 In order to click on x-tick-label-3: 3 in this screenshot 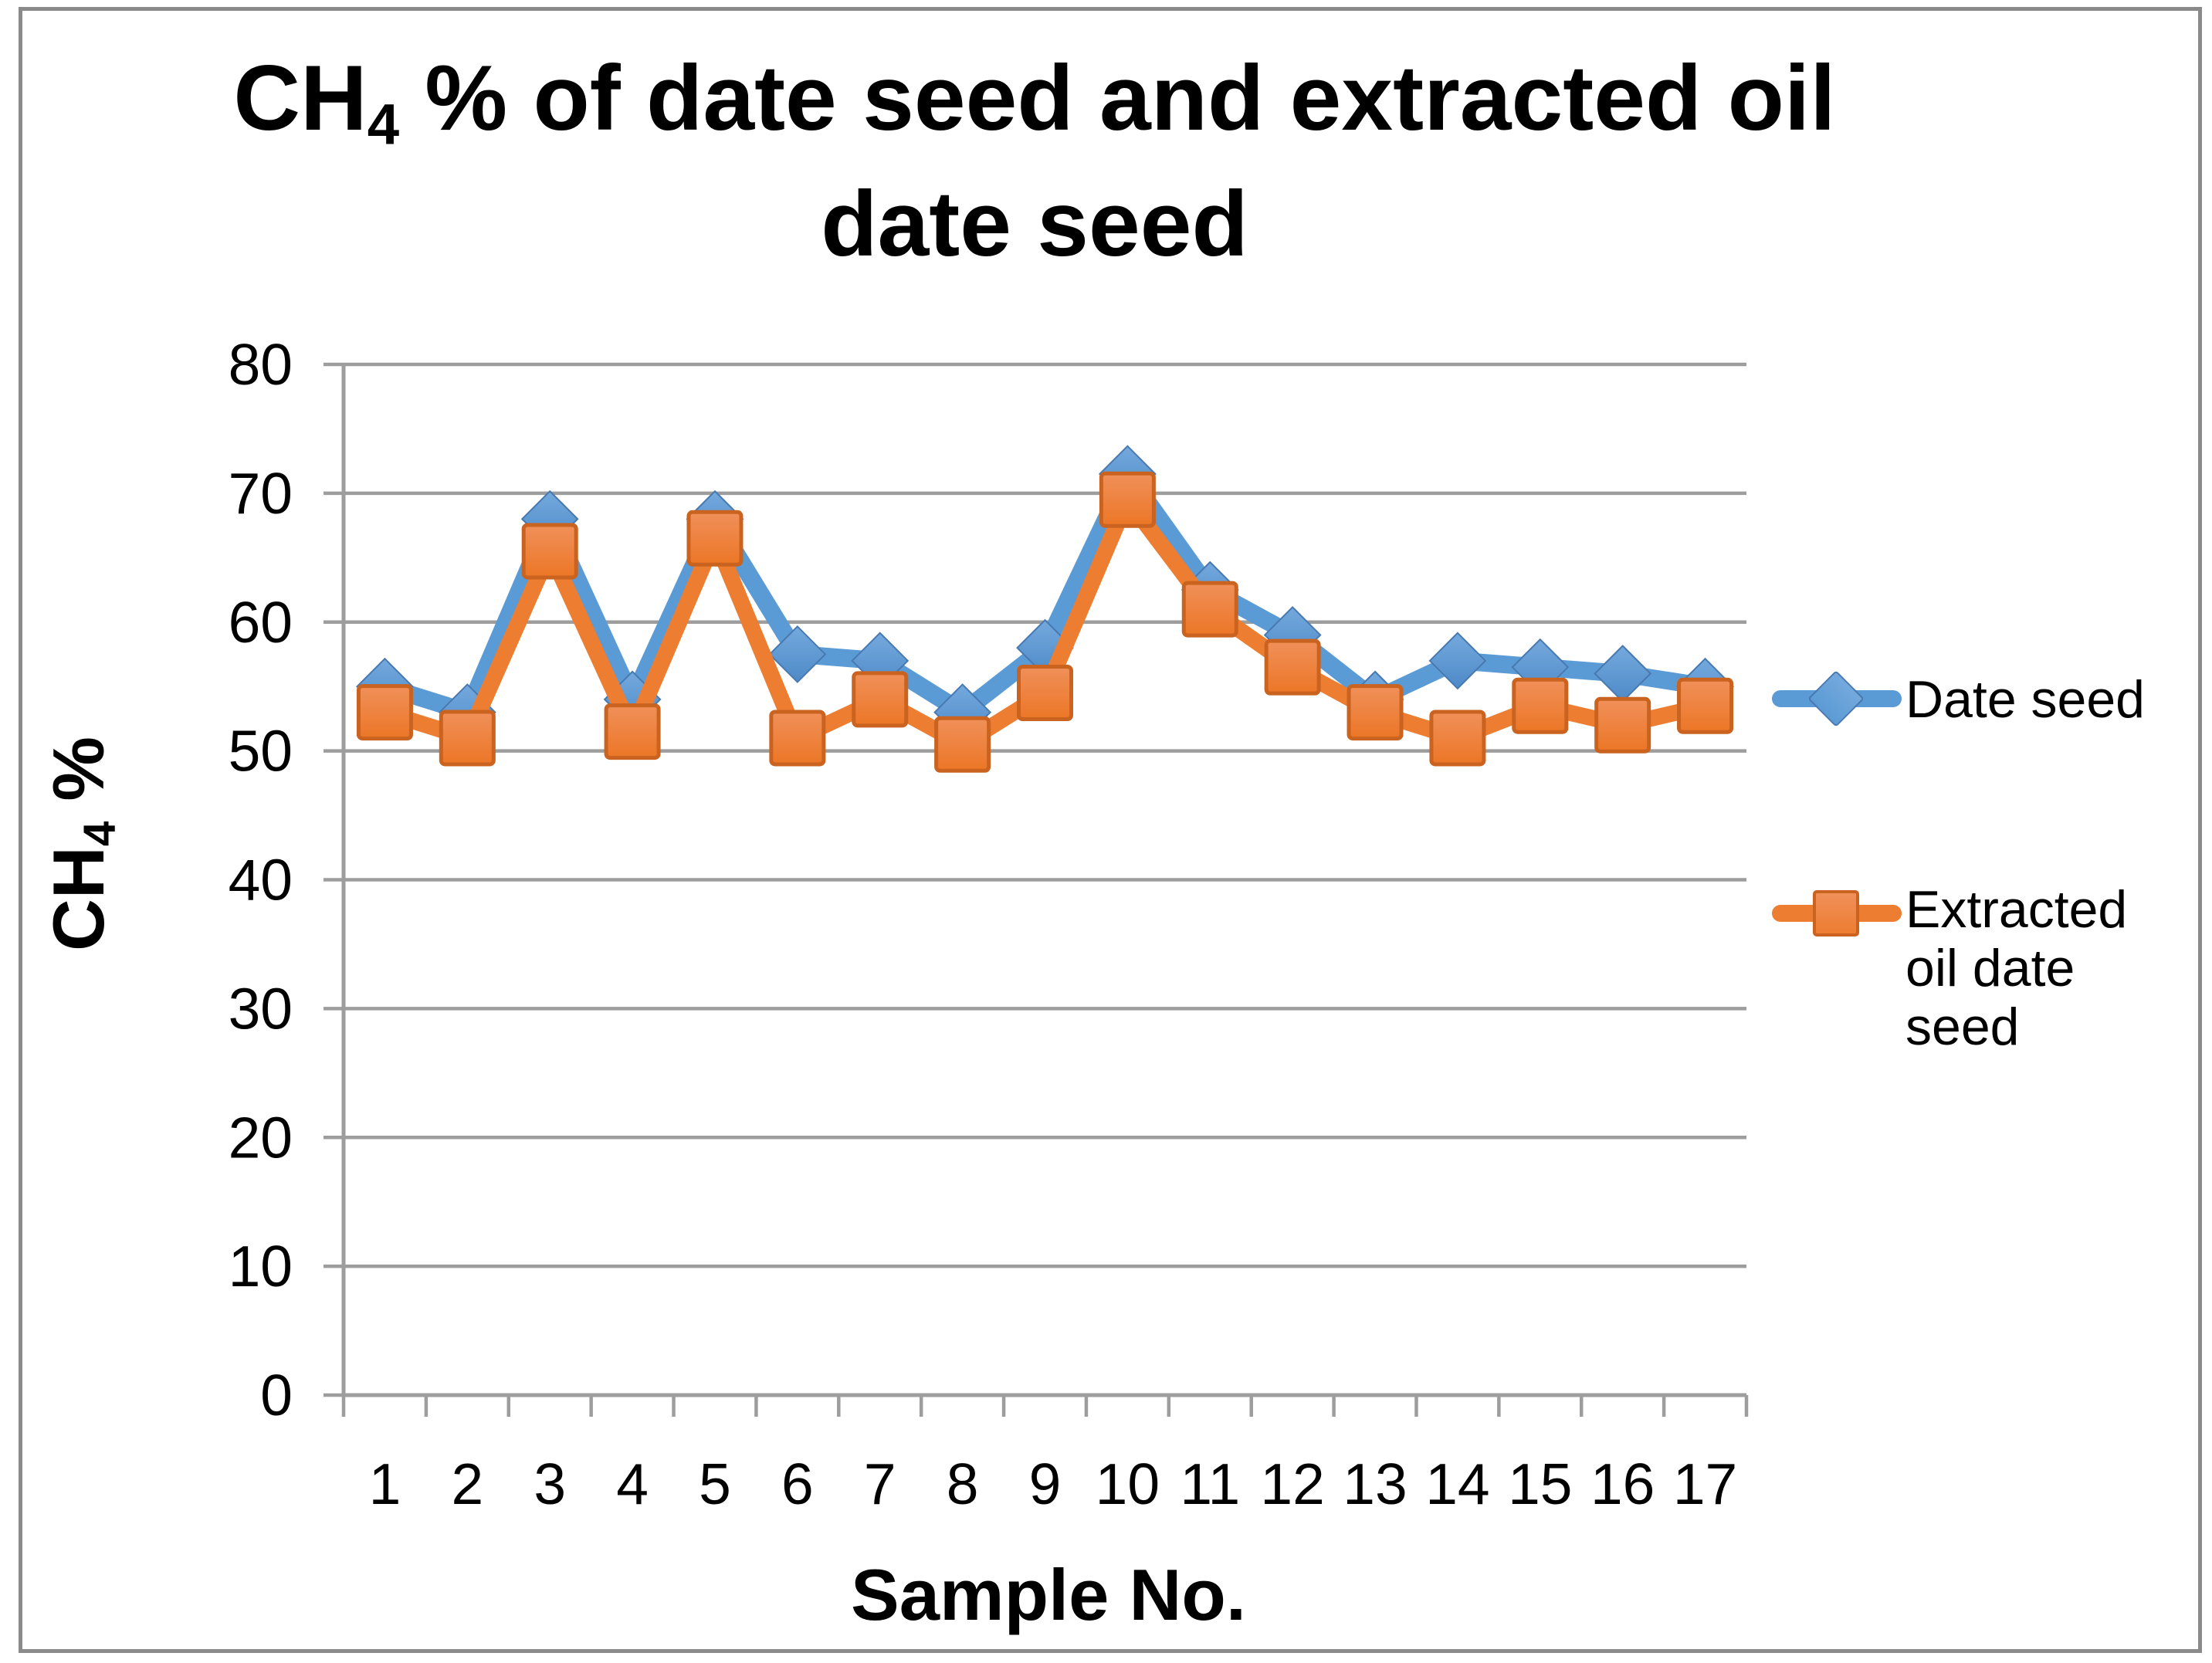, I will do `click(550, 1483)`.